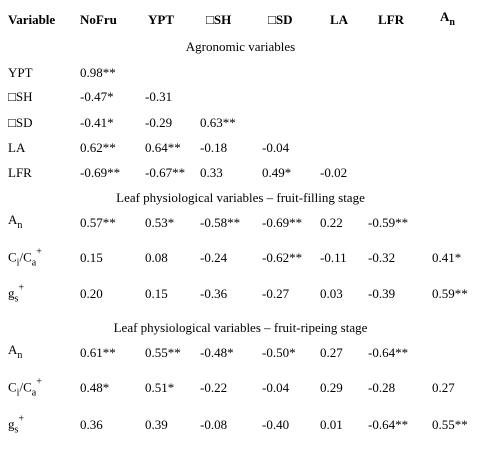 This screenshot has width=481, height=449. I want to click on table-cell: 0.49*, so click(277, 172).